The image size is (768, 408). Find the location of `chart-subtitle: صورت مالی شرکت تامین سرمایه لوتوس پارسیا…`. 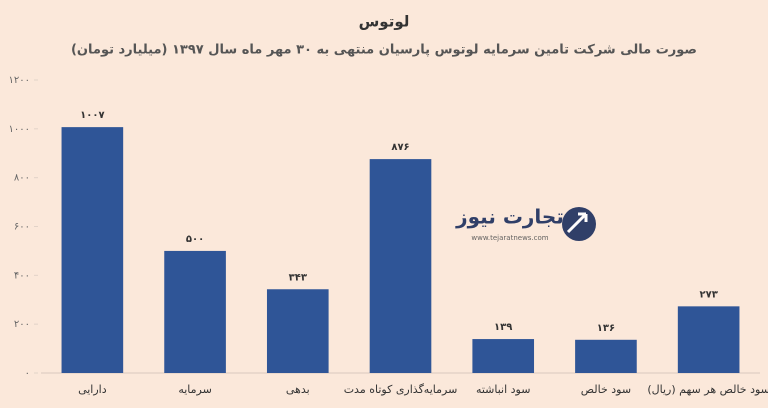

chart-subtitle: صورت مالی شرکت تامین سرمایه لوتوس پارسیا… is located at coordinates (384, 50).